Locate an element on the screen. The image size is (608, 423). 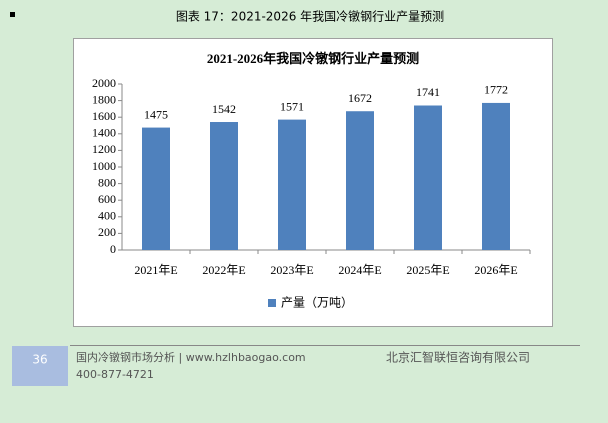
x-tick-label: 2026年E is located at coordinates (495, 270).